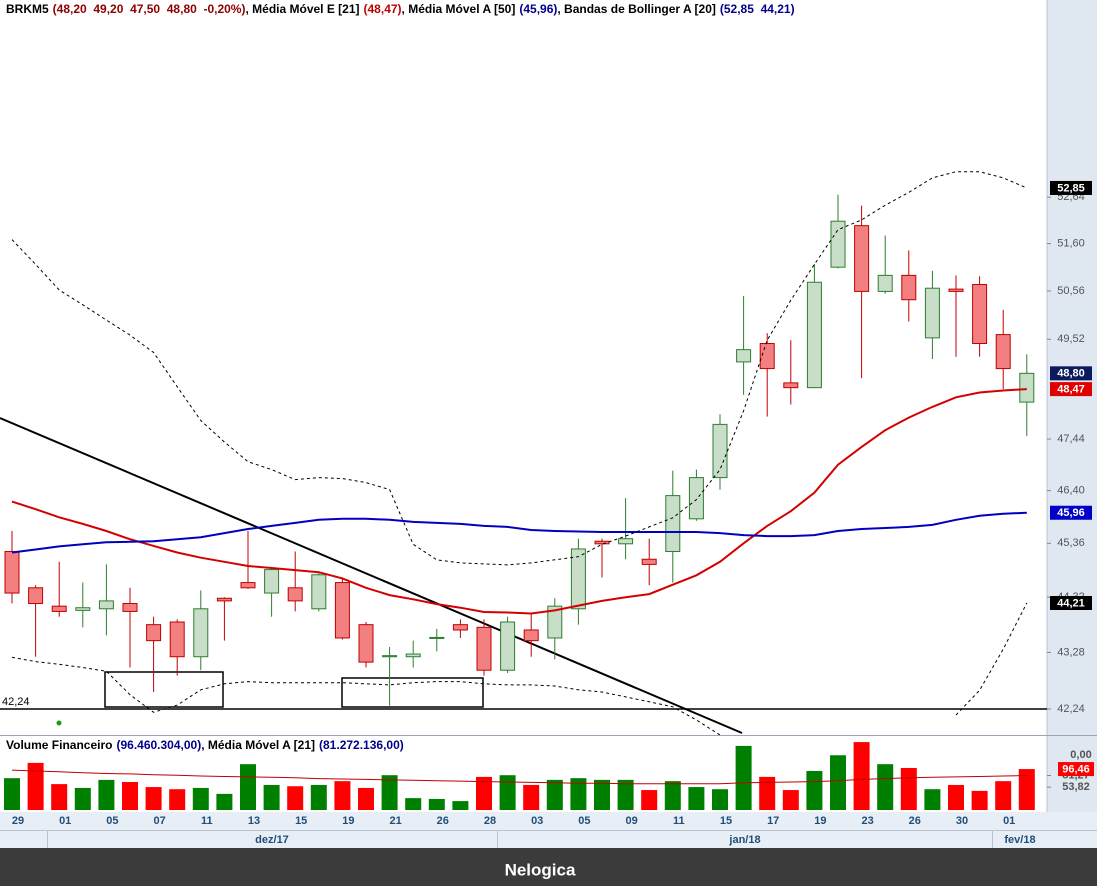  I want to click on legend-entry: , Média Móvel A [21], so click(258, 745).